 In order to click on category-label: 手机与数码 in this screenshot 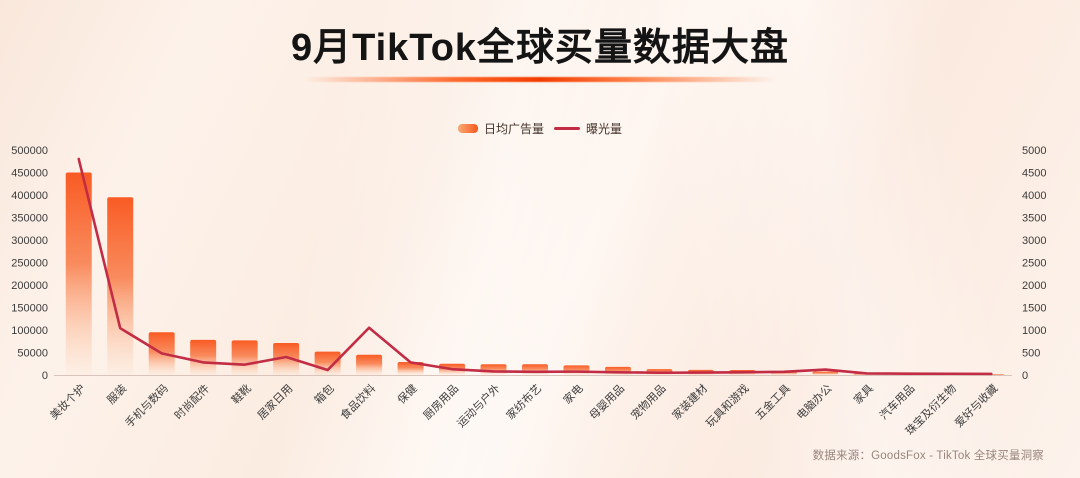, I will do `click(146, 405)`.